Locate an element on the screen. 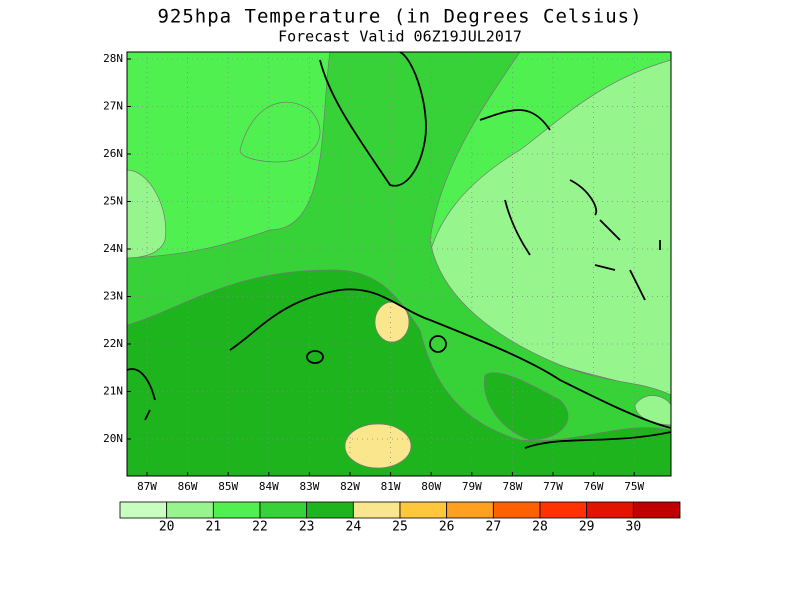 This screenshot has height=600, width=800. colorbar-label: 26 is located at coordinates (447, 527).